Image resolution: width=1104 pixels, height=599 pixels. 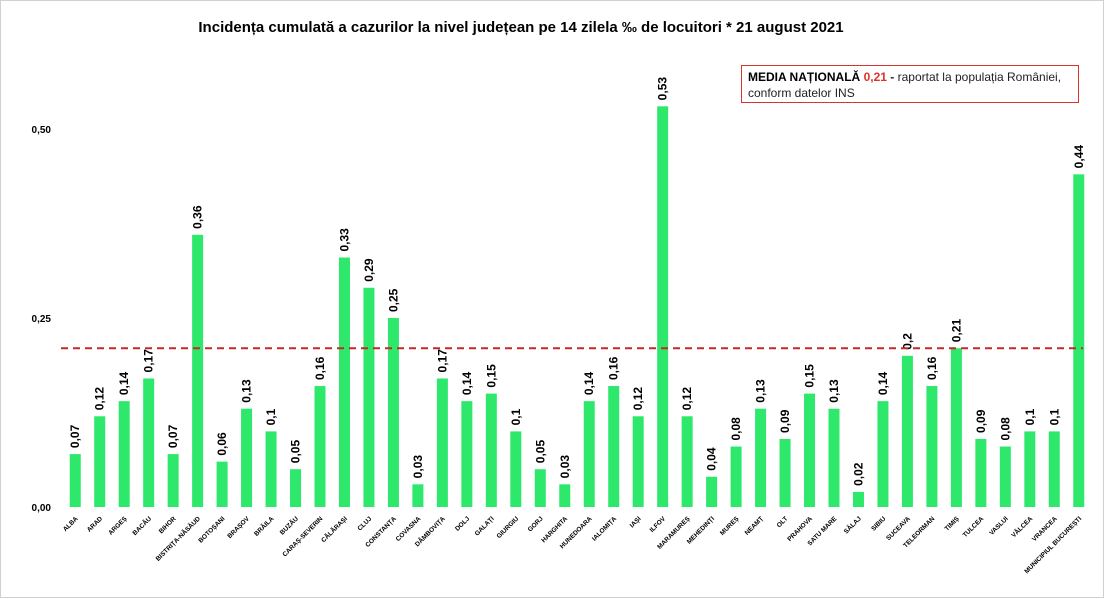 I want to click on value-label: 0,02, so click(x=858, y=474).